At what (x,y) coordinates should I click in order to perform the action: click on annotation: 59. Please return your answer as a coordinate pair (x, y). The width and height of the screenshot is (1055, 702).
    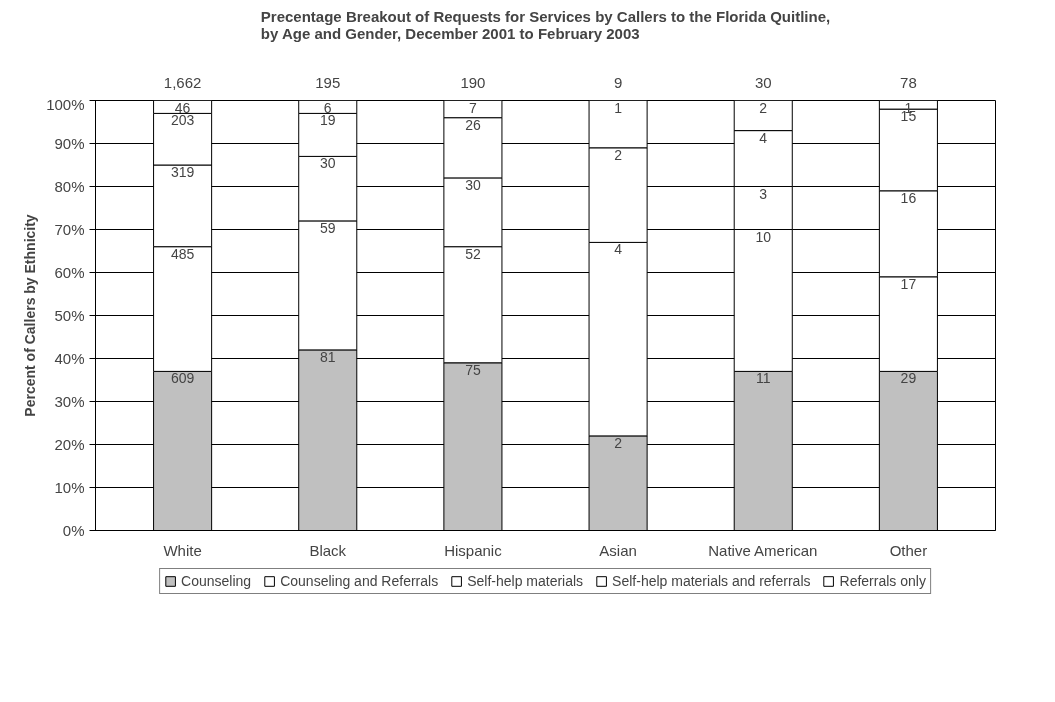
    Looking at the image, I should click on (327, 227).